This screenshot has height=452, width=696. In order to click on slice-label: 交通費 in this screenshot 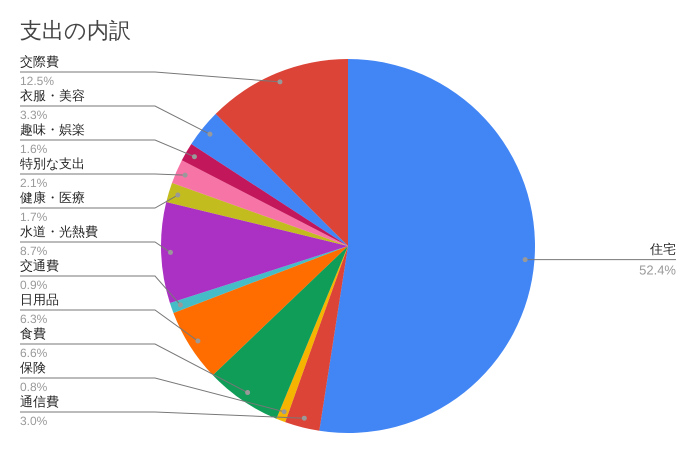, I will do `click(39, 265)`.